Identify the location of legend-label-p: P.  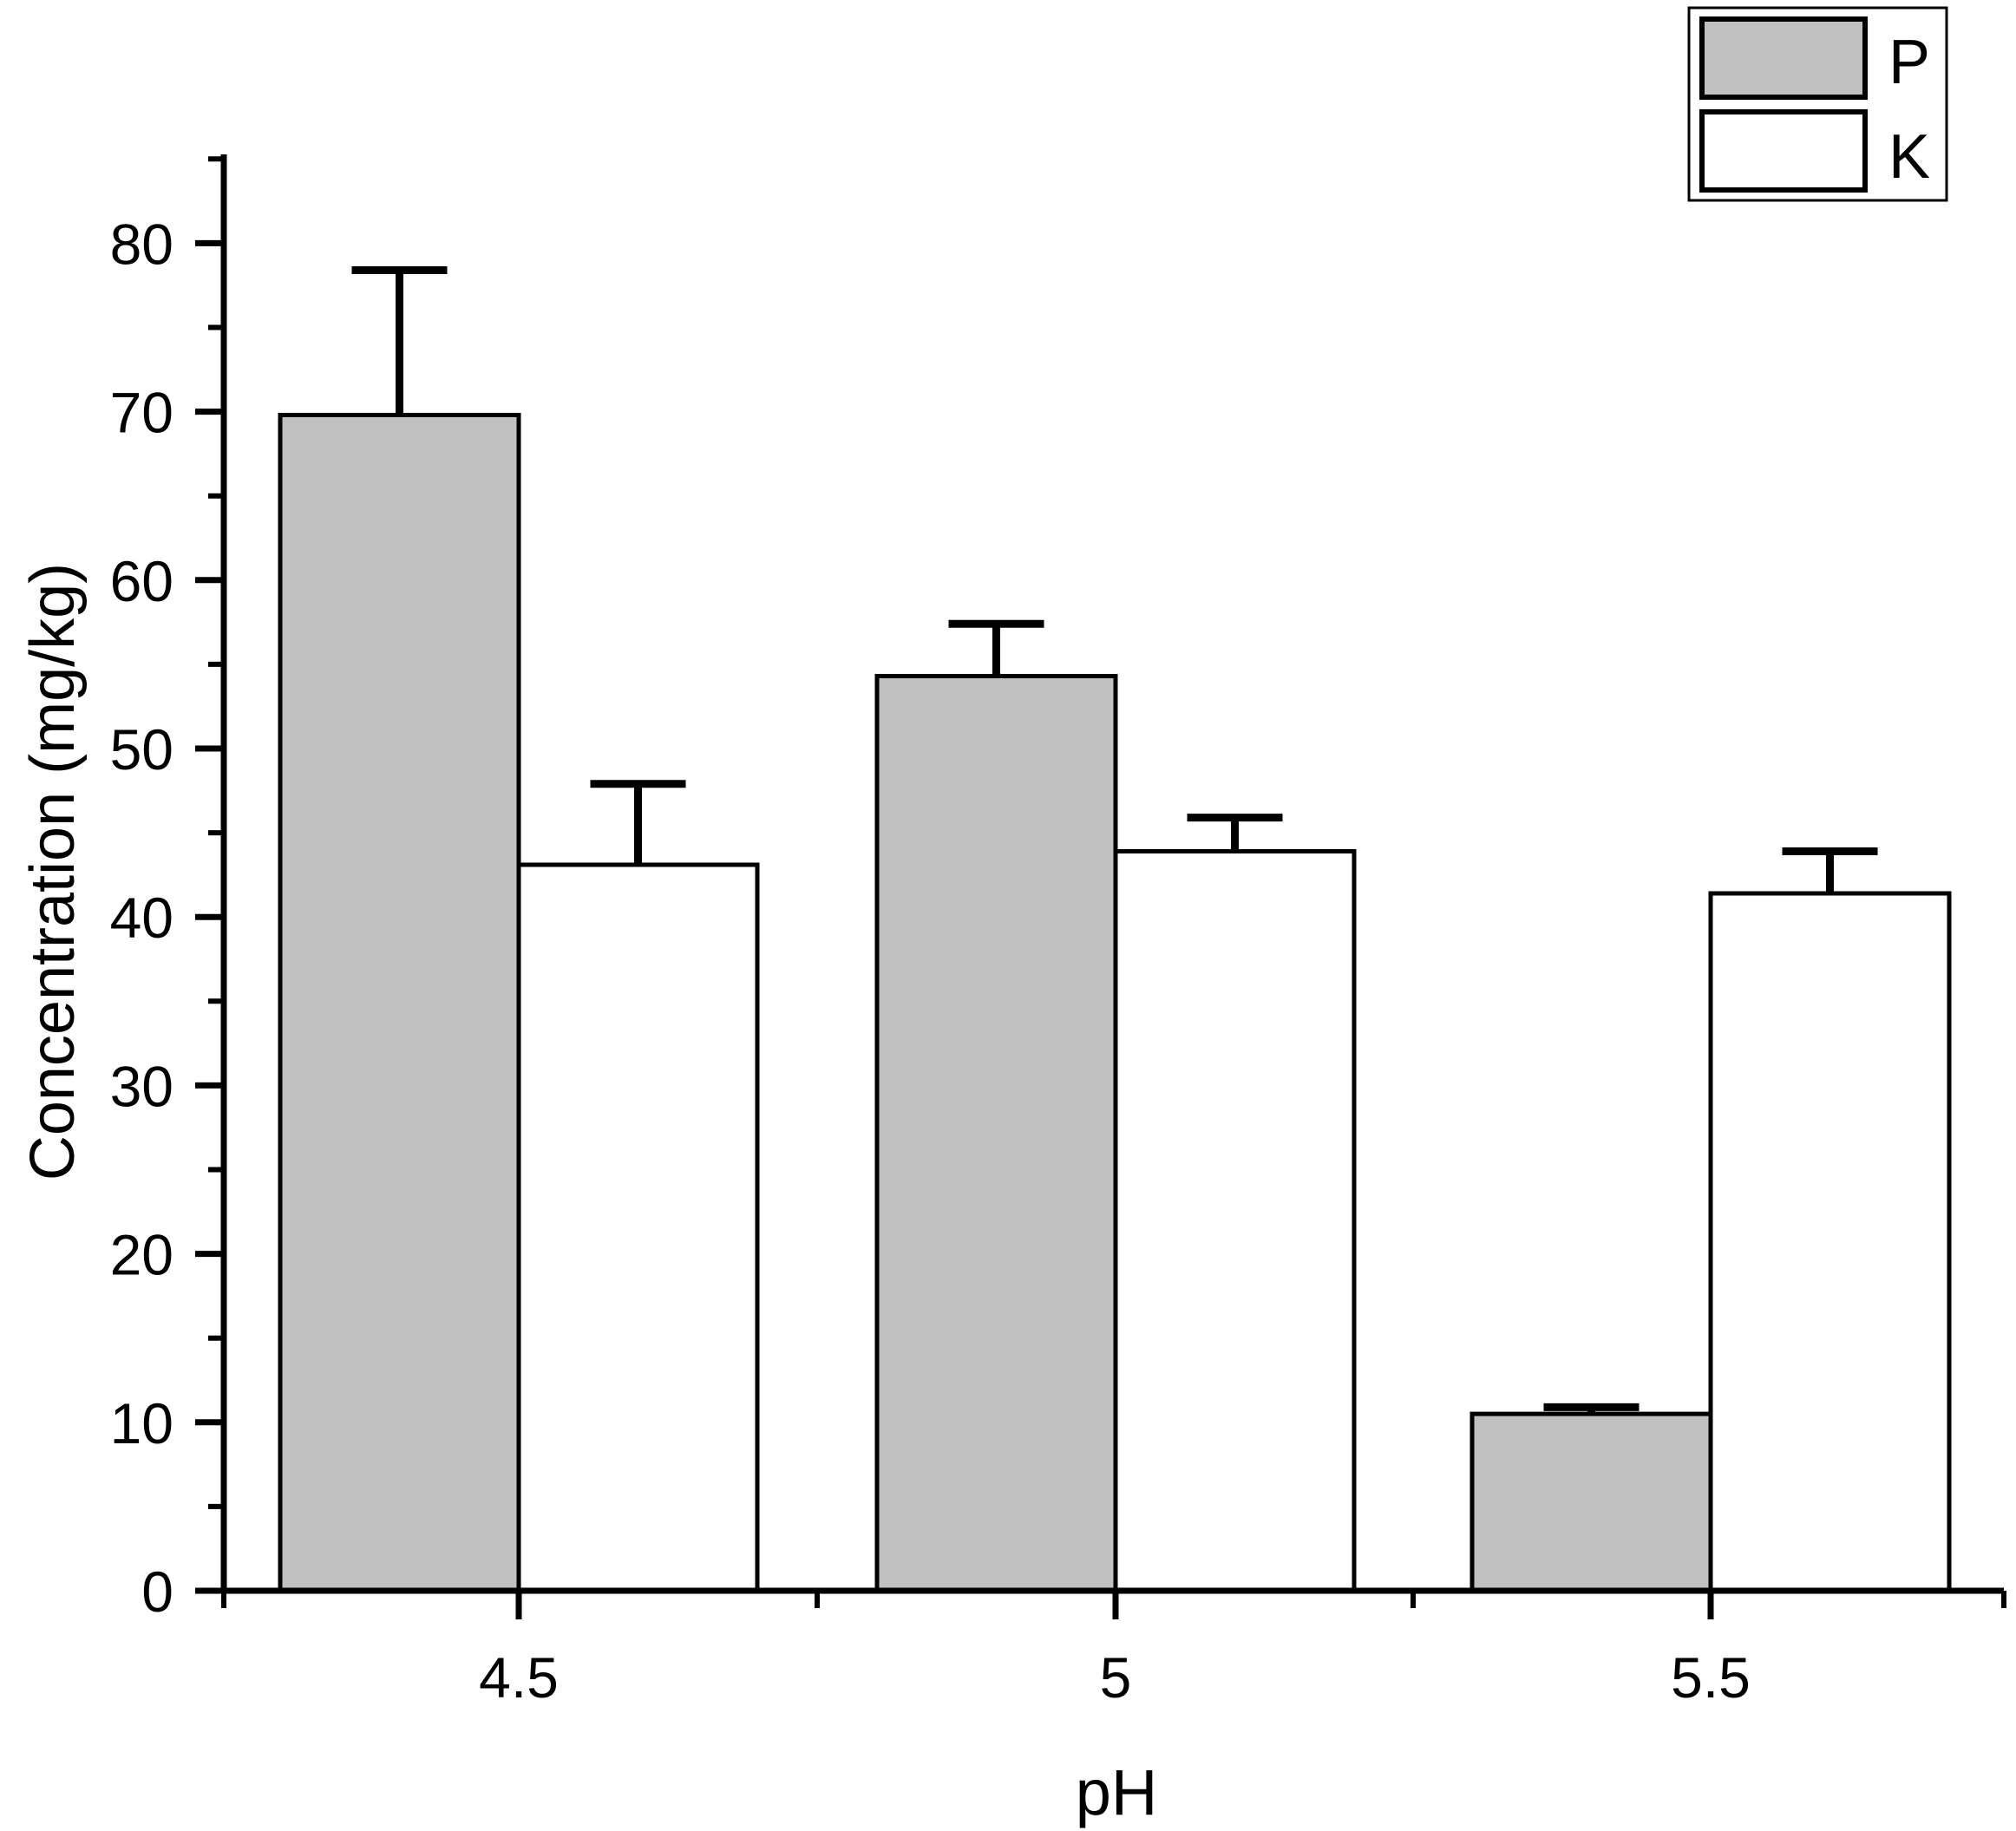
(1909, 62).